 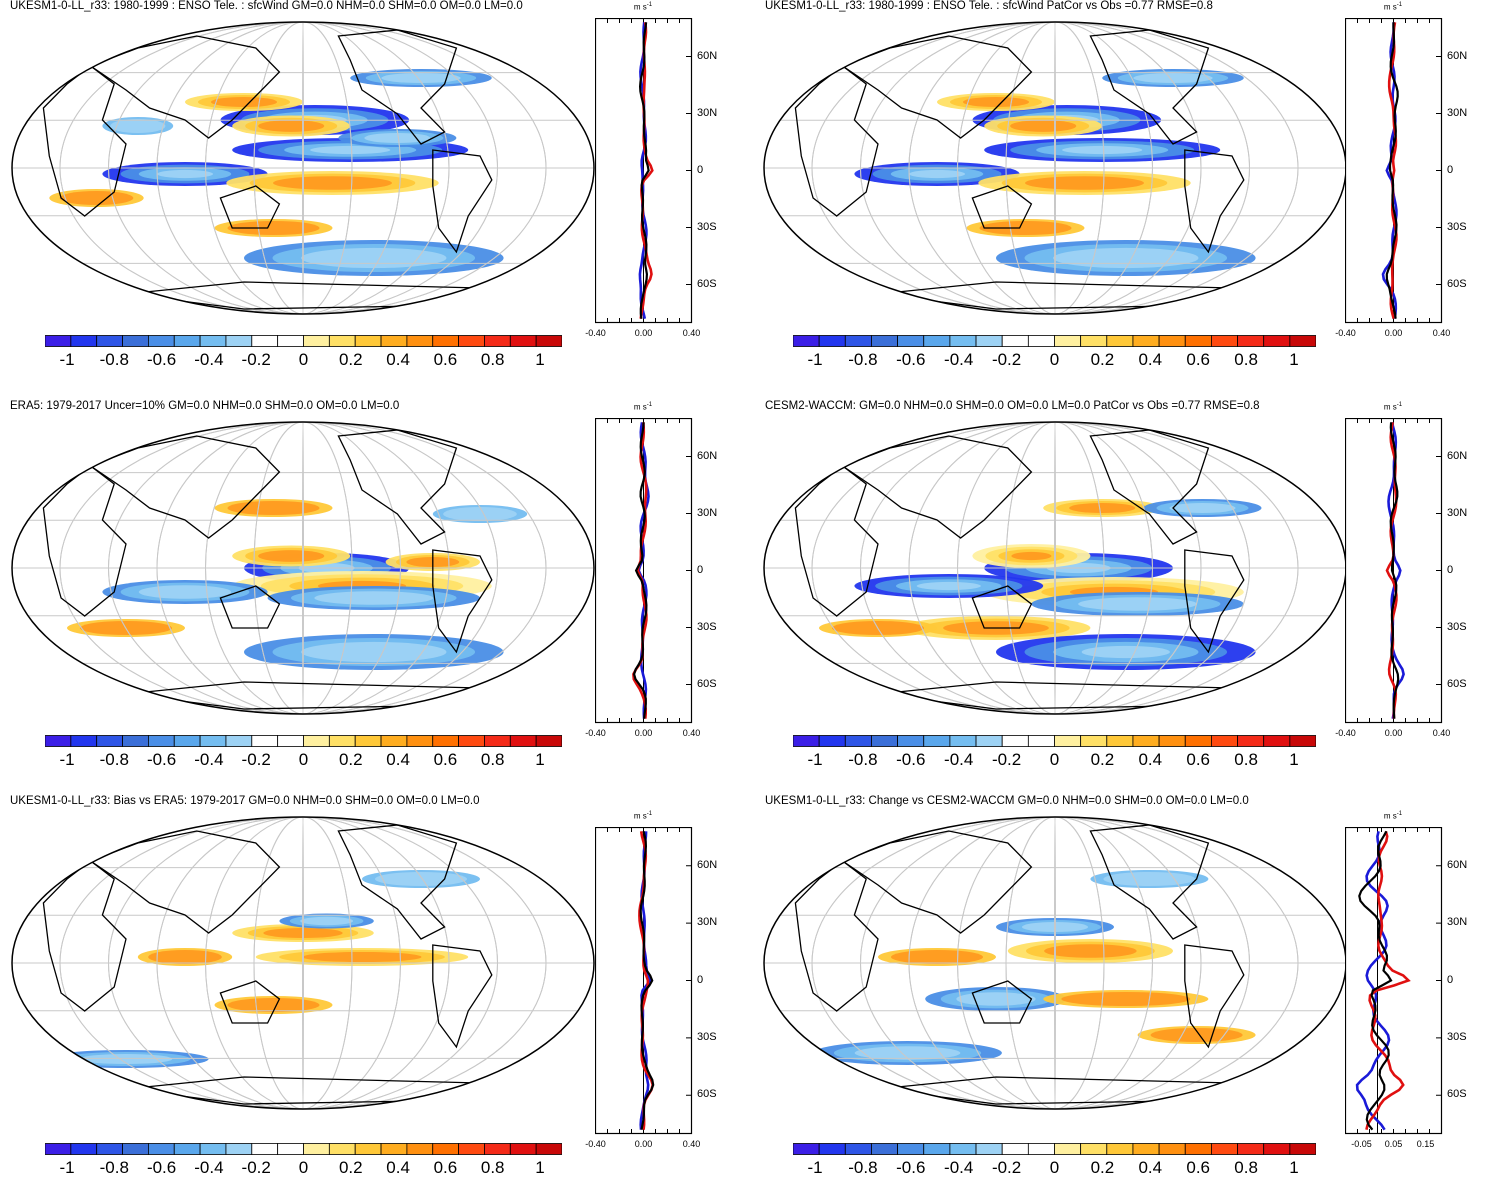 What do you see at coordinates (67, 359) in the screenshot?
I see `colorbar-tick-label: -1` at bounding box center [67, 359].